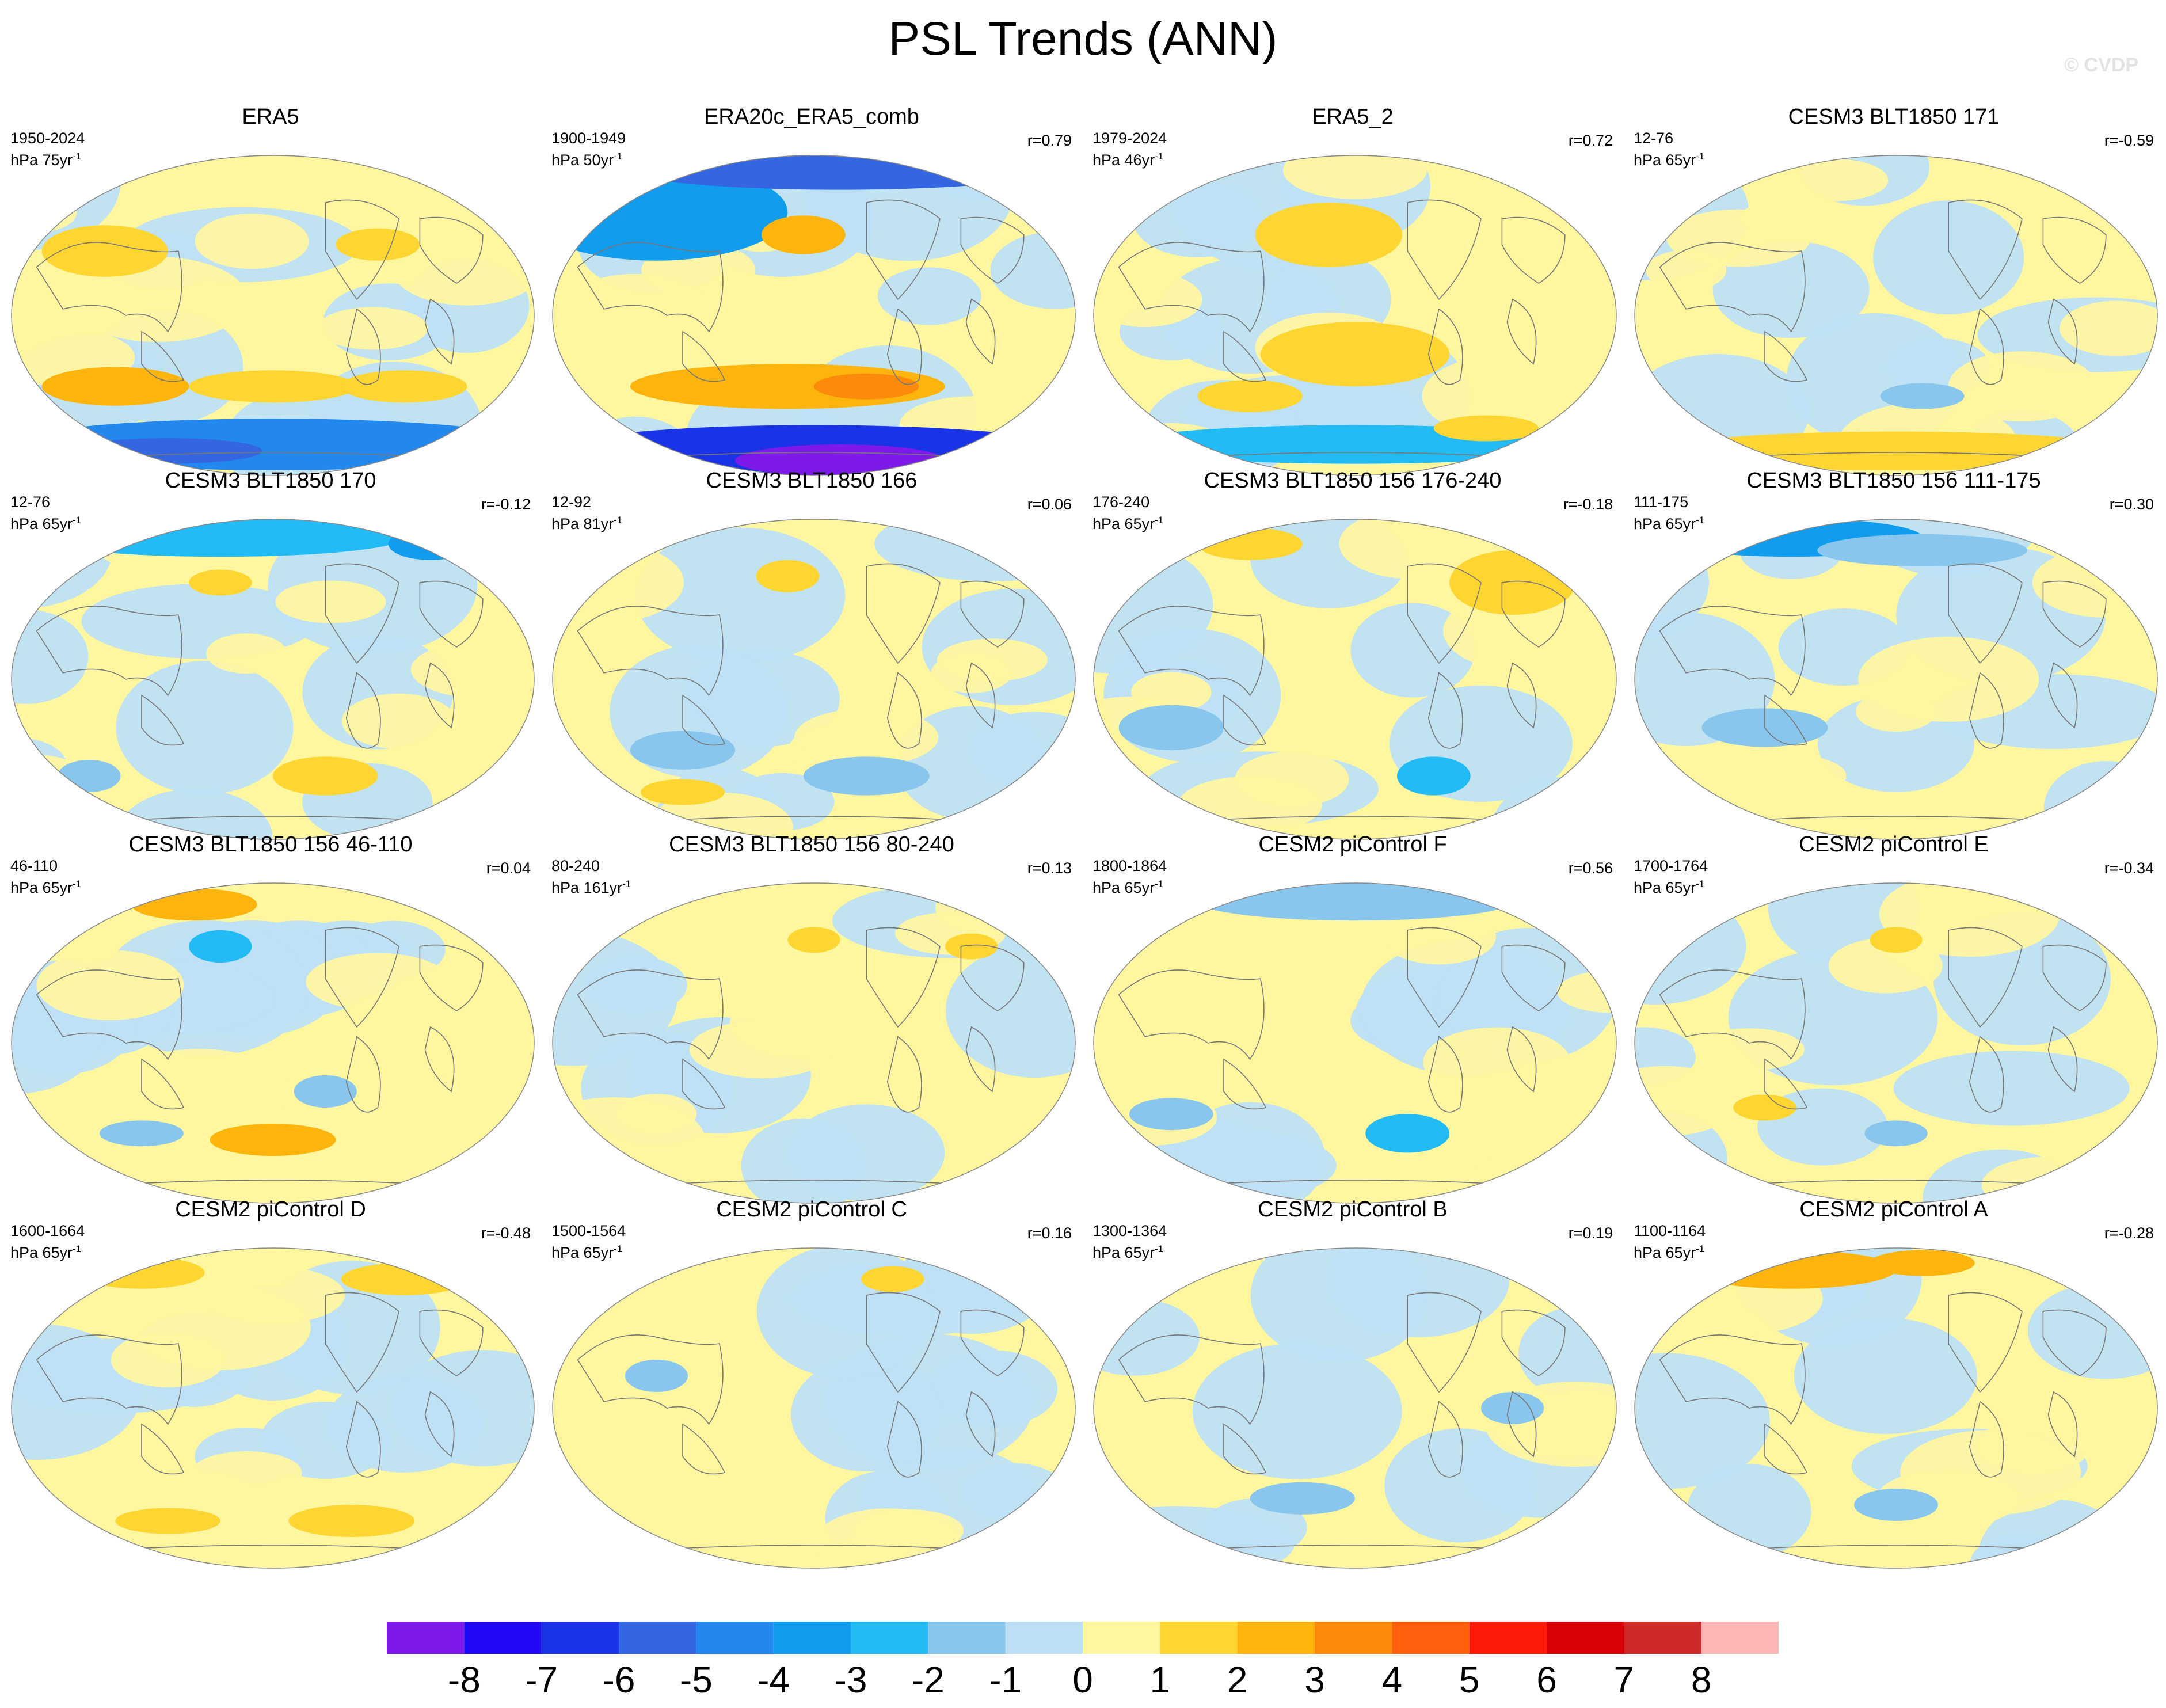 The width and height of the screenshot is (2166, 1708). I want to click on panel-period: 12-92, so click(571, 502).